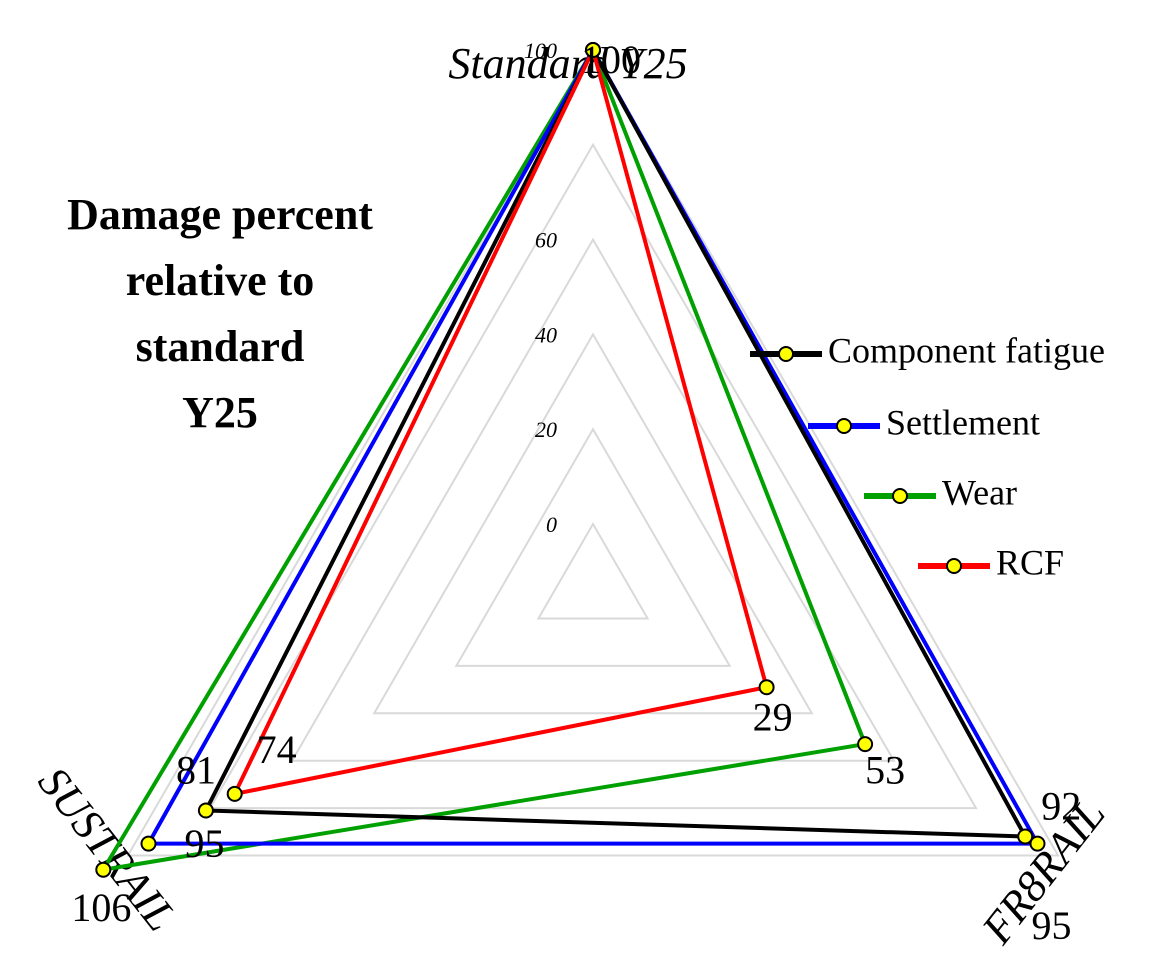  What do you see at coordinates (979, 492) in the screenshot?
I see `legend-label: Wear` at bounding box center [979, 492].